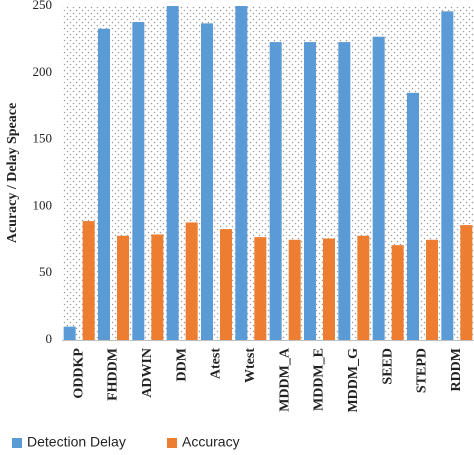  Describe the element at coordinates (250, 365) in the screenshot. I see `x-category-label: Wtest` at that location.